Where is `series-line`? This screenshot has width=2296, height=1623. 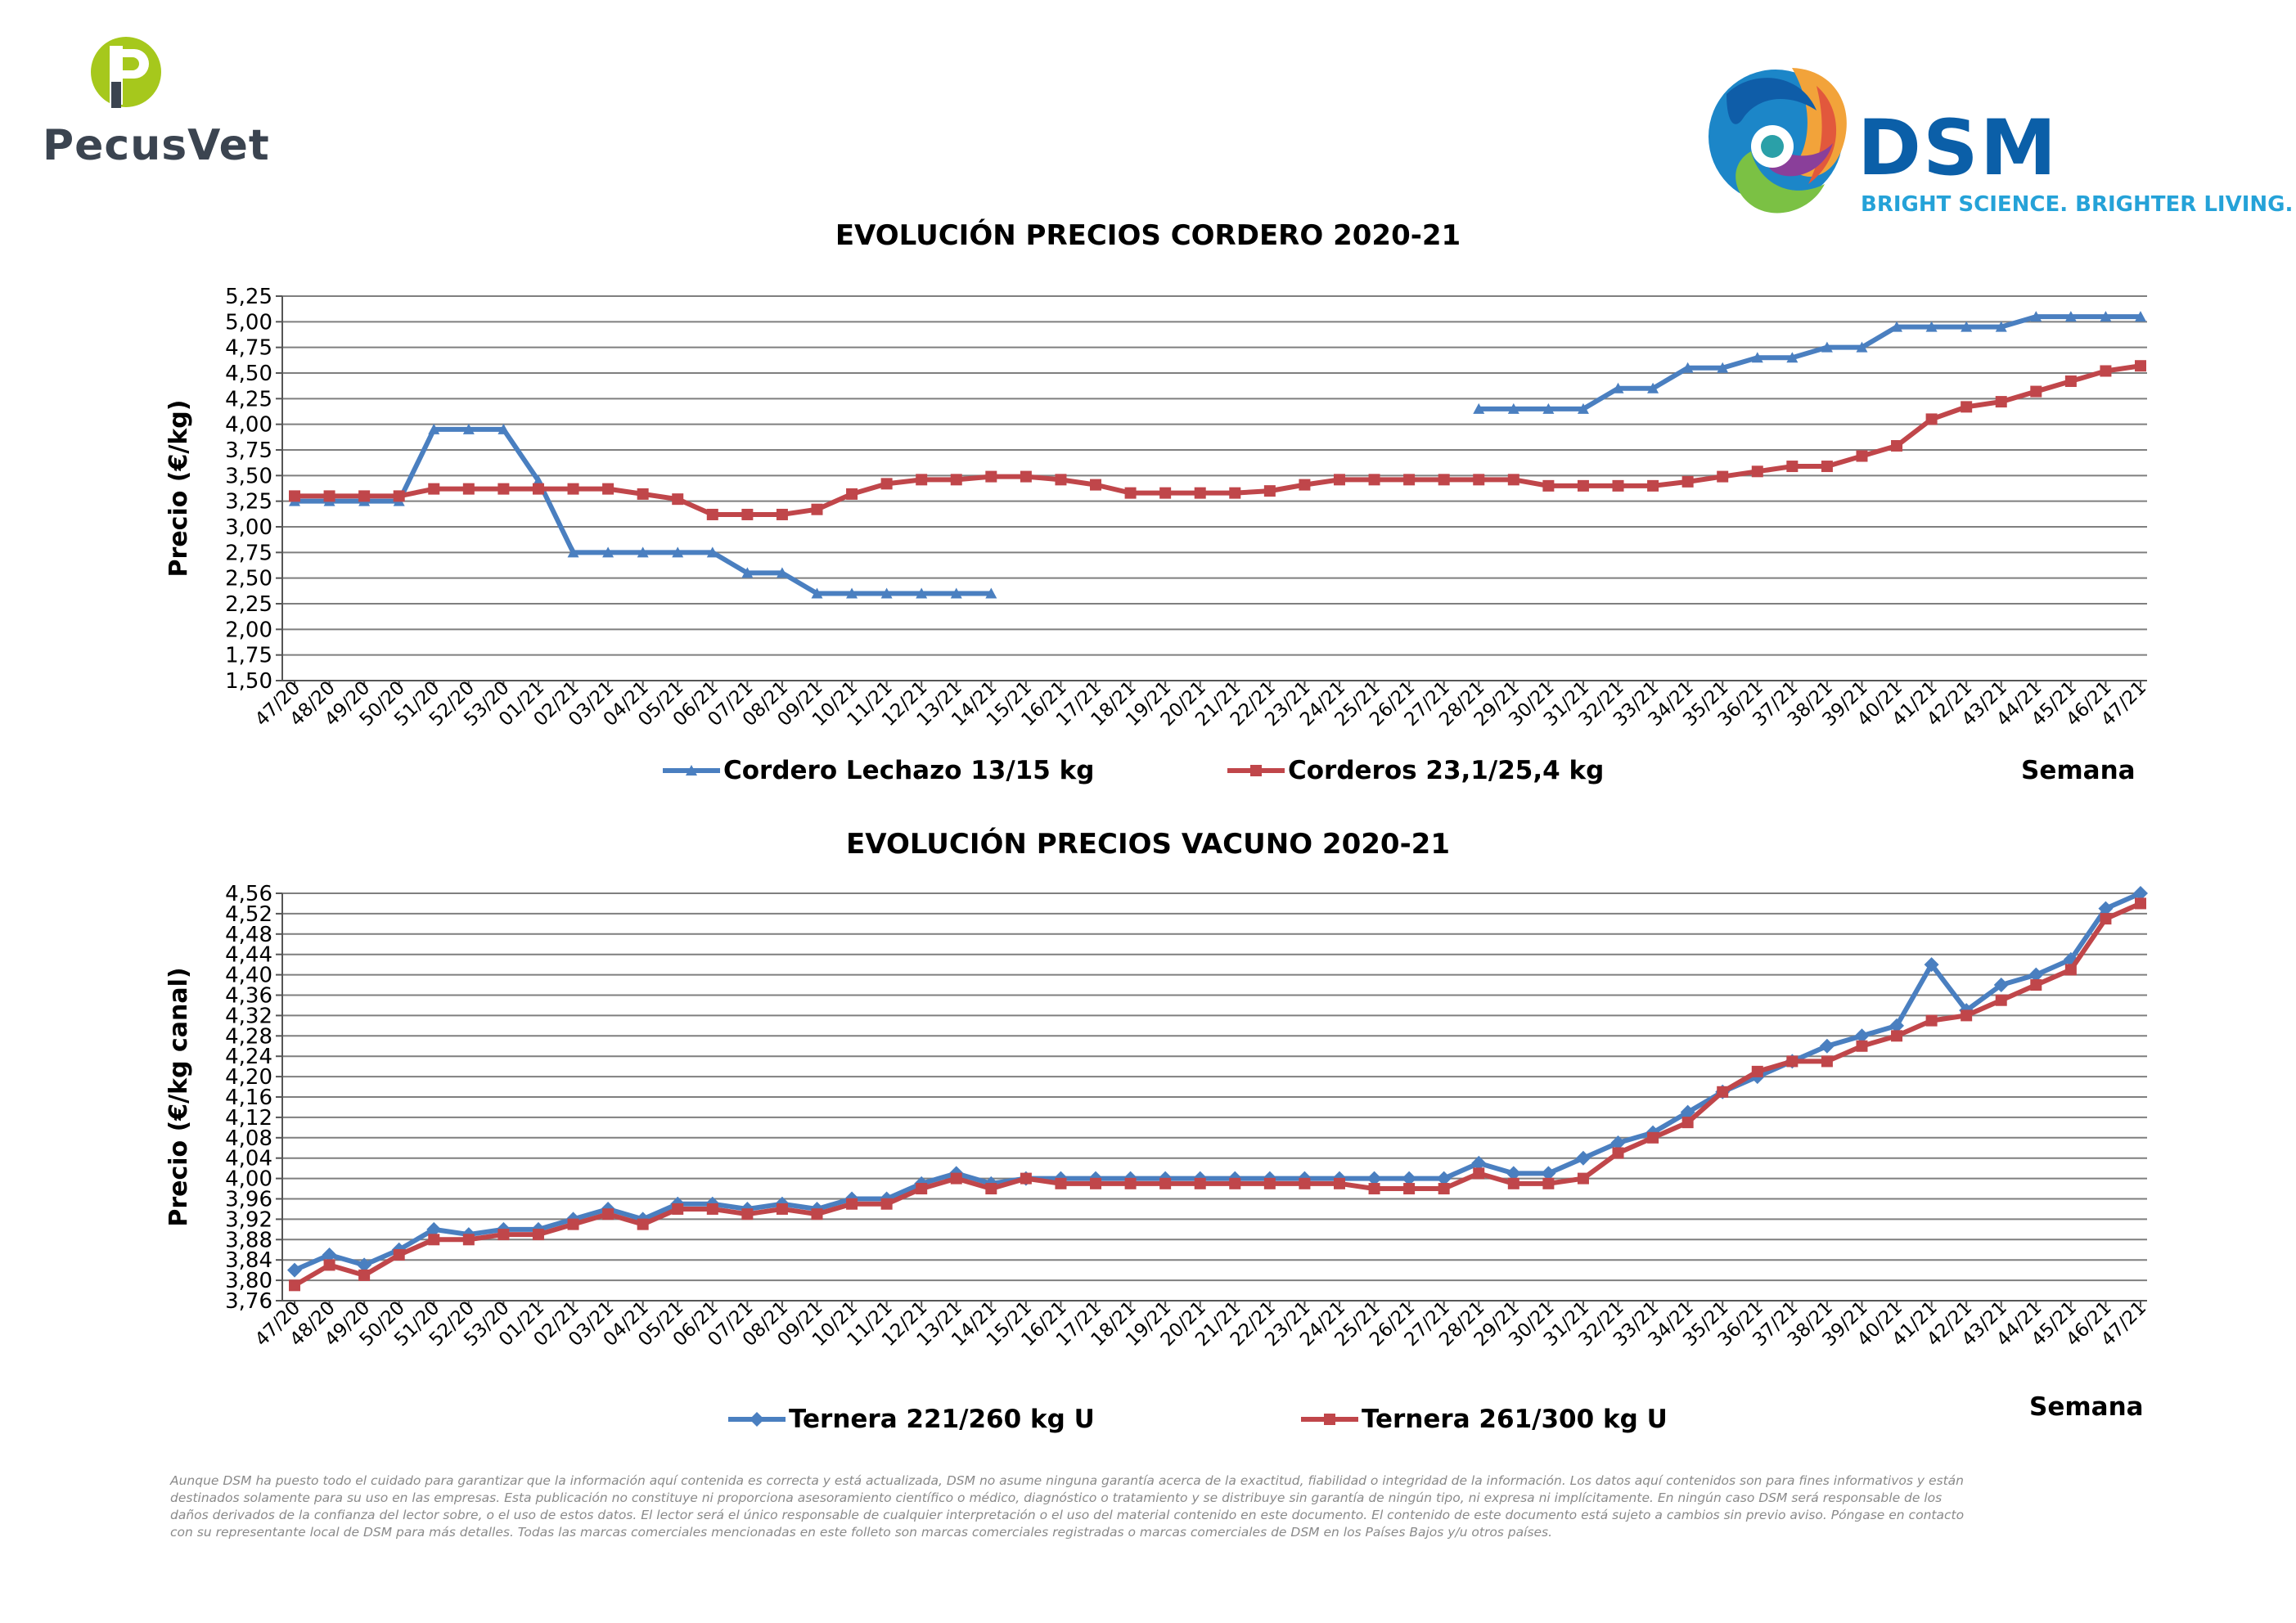
series-line is located at coordinates (1218, 440).